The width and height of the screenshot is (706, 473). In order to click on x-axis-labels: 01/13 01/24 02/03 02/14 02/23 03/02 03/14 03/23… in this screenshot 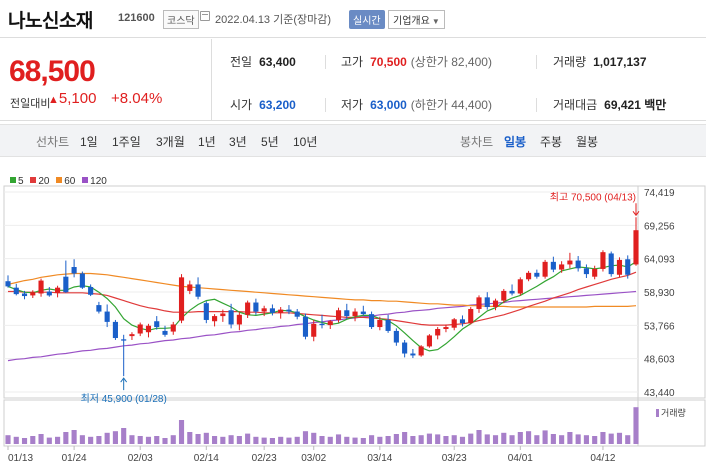, I will do `click(311, 455)`.